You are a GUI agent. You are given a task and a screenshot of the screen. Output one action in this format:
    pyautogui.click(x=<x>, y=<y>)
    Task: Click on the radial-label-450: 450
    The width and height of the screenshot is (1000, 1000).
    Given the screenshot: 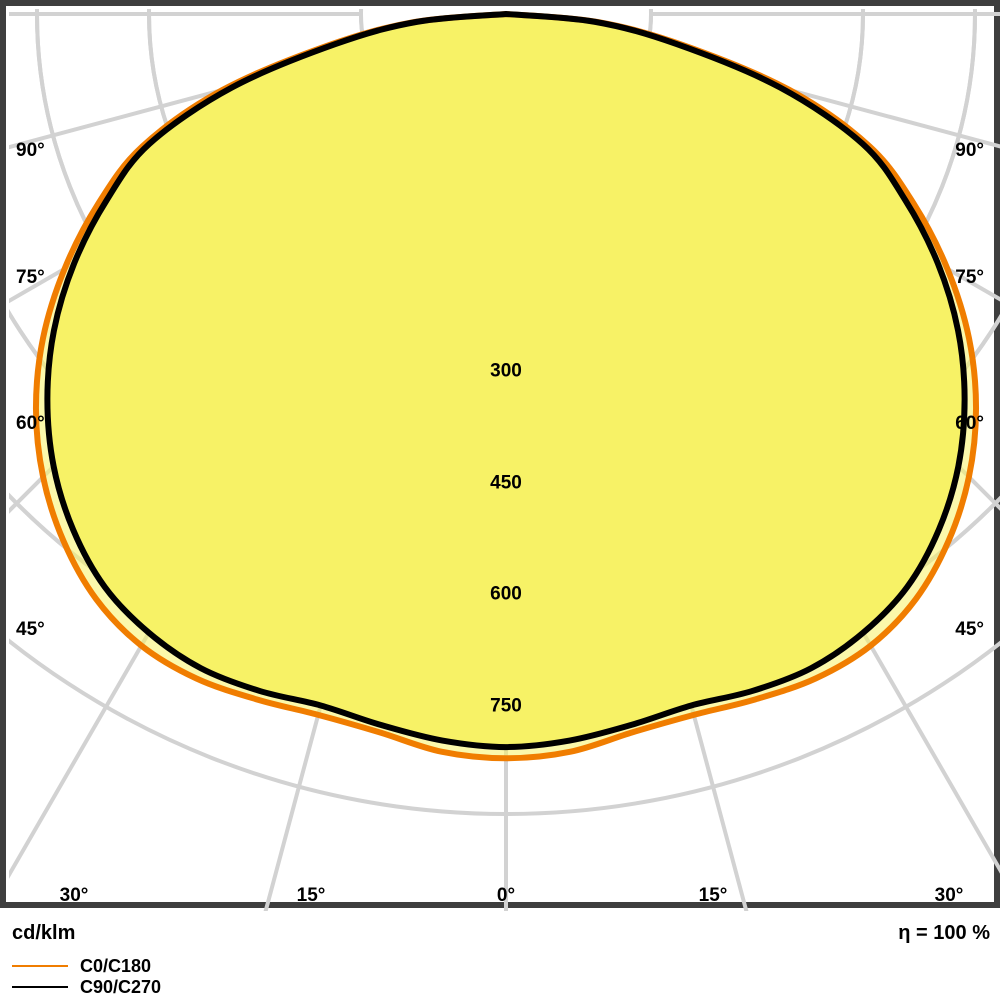 What is the action you would take?
    pyautogui.click(x=506, y=483)
    